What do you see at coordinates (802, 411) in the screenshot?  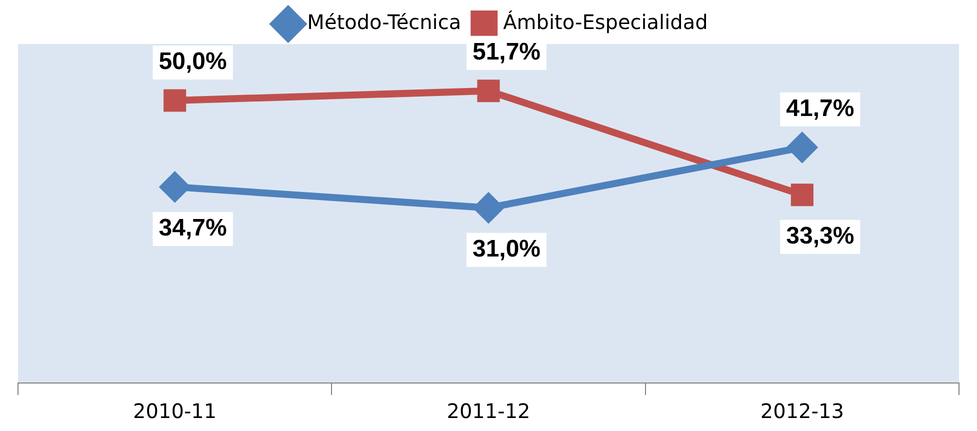 I see `x-tick-label: 2012-13` at bounding box center [802, 411].